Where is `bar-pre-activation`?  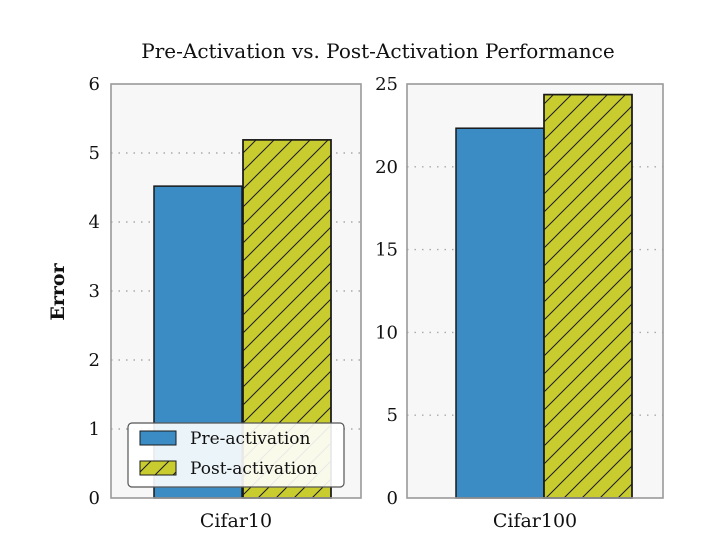
bar-pre-activation is located at coordinates (500, 313).